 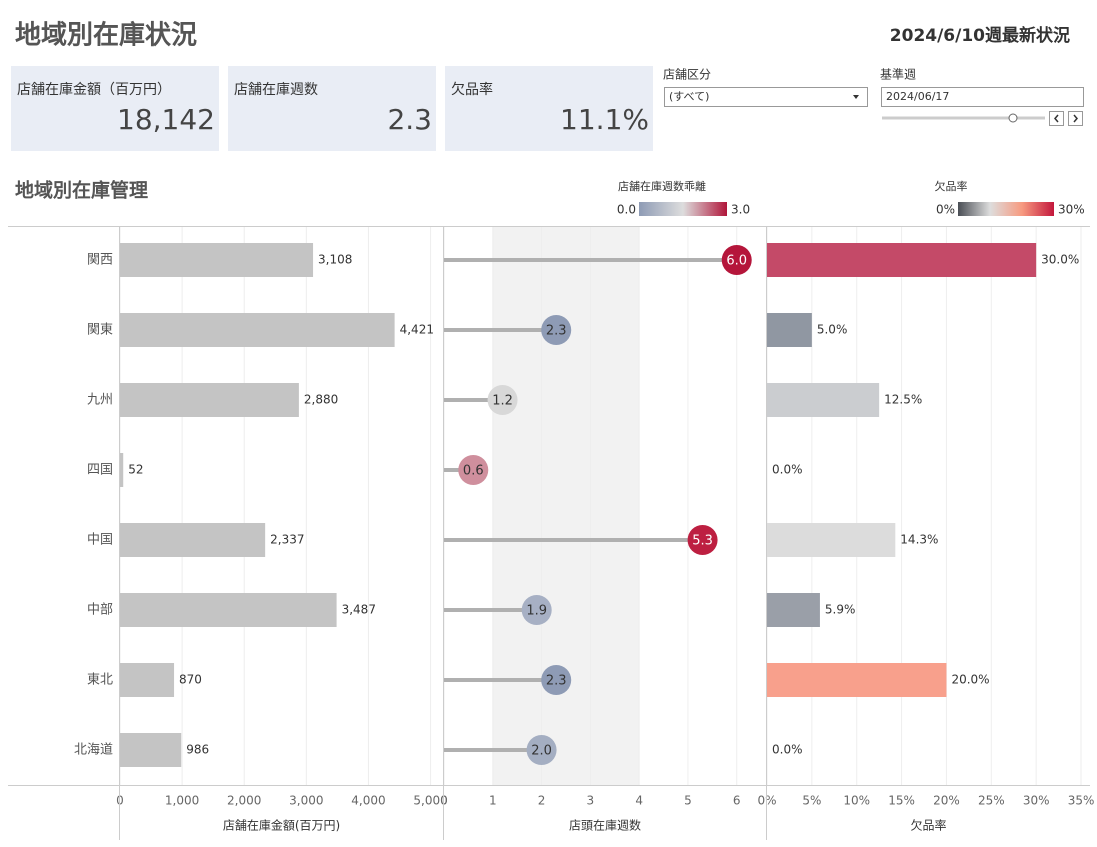 What do you see at coordinates (1013, 118) in the screenshot?
I see `slider-thumb` at bounding box center [1013, 118].